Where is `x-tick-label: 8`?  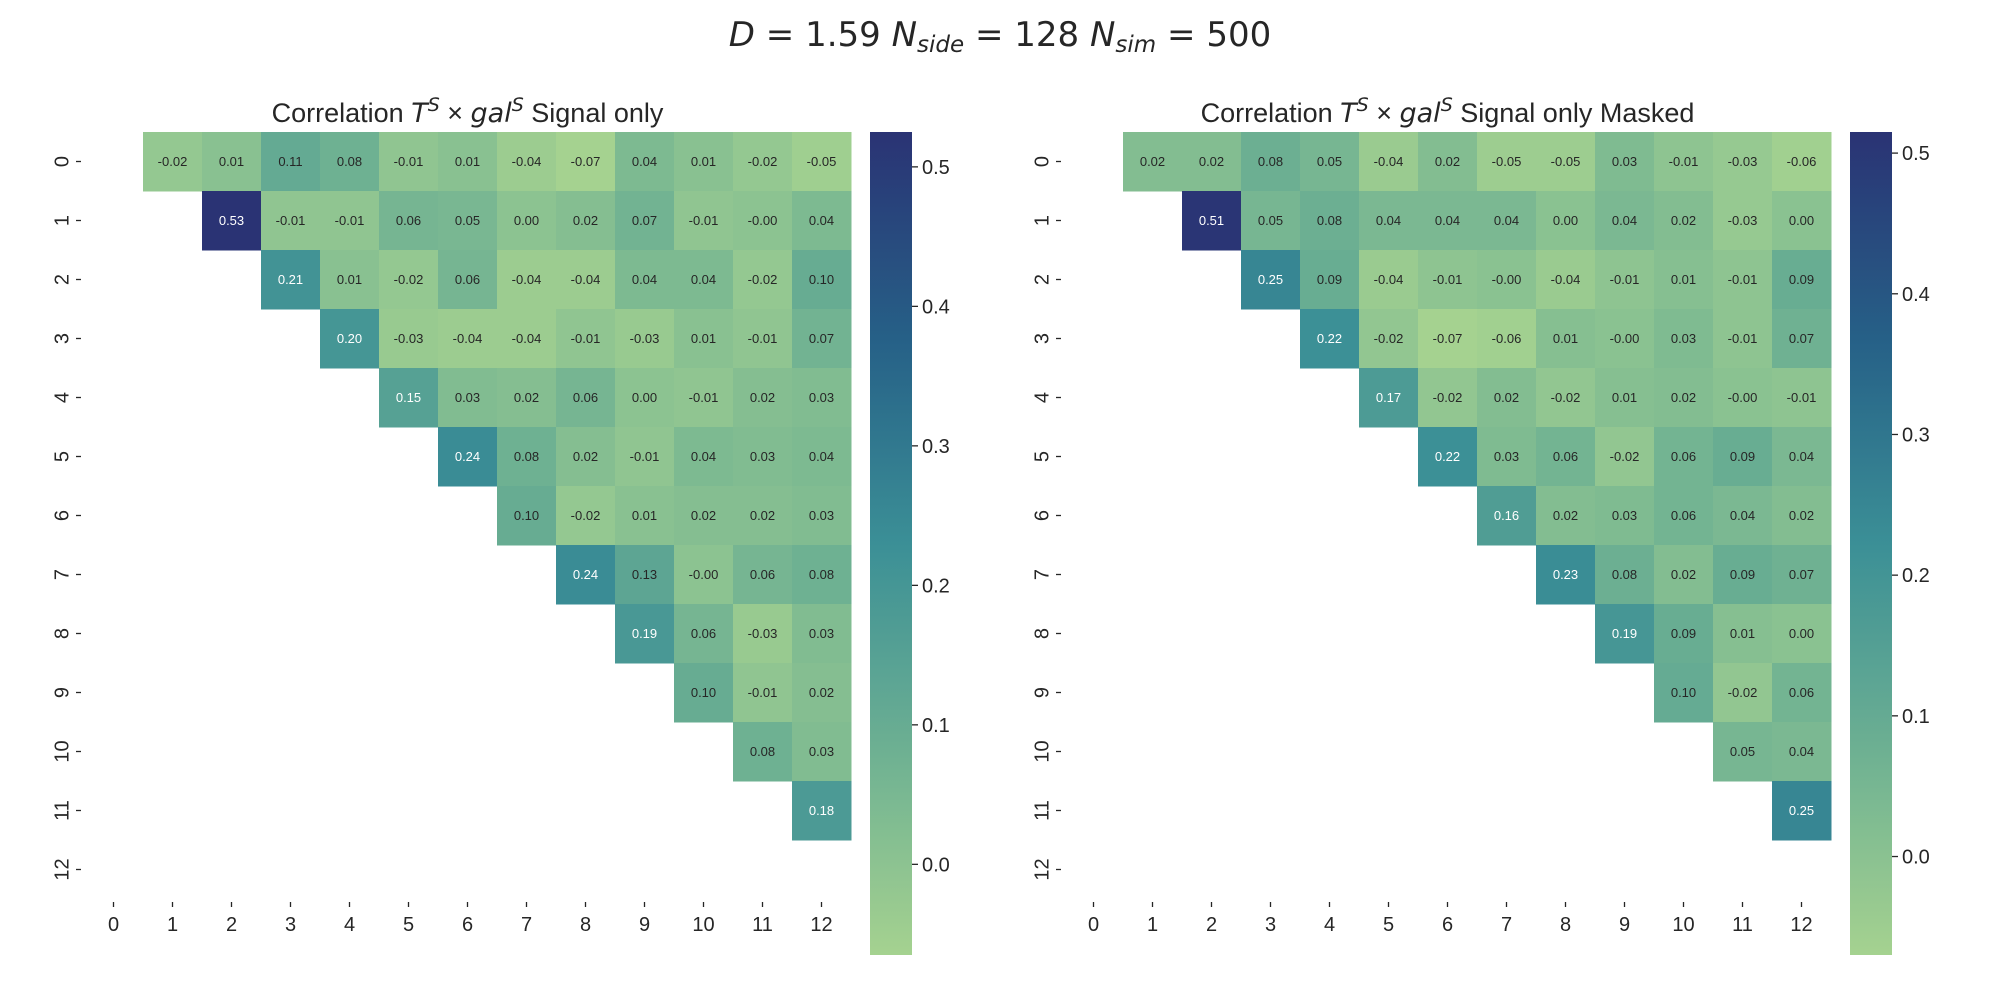 x-tick-label: 8 is located at coordinates (585, 925).